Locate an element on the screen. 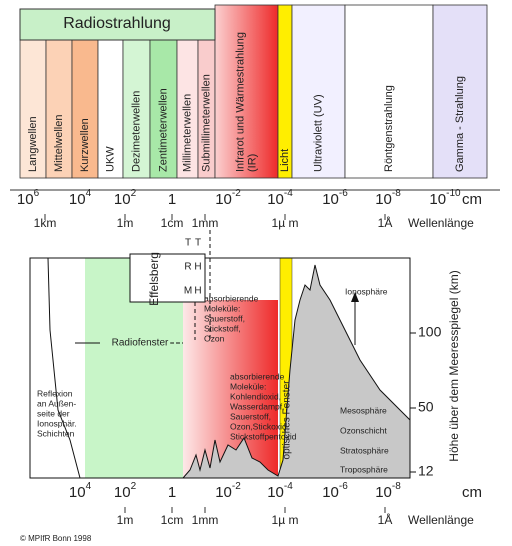  reflection-label: seite der is located at coordinates (53, 413).